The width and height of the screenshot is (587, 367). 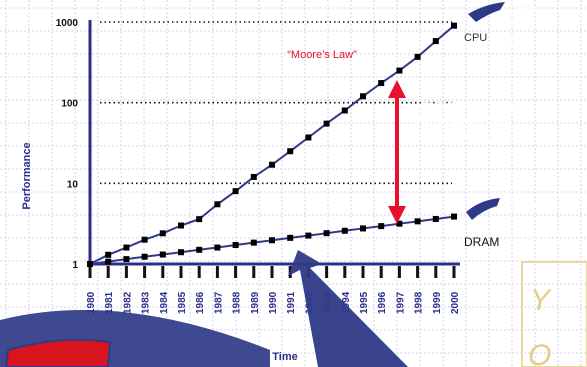 What do you see at coordinates (199, 249) in the screenshot?
I see `point-dram-1986` at bounding box center [199, 249].